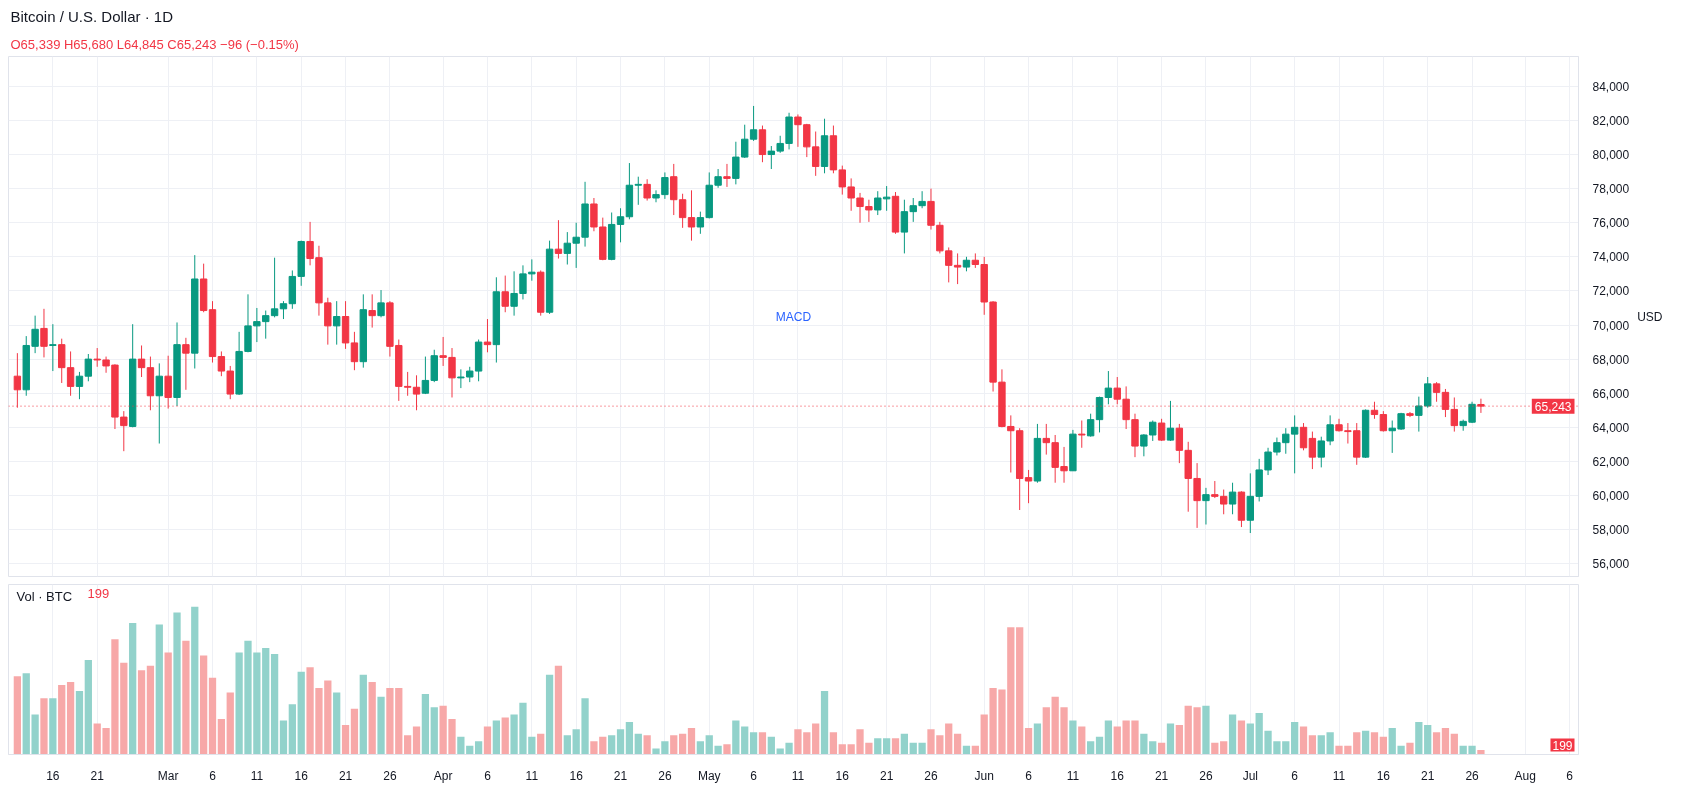  What do you see at coordinates (1611, 86) in the screenshot?
I see `y-tick-label: 84,000` at bounding box center [1611, 86].